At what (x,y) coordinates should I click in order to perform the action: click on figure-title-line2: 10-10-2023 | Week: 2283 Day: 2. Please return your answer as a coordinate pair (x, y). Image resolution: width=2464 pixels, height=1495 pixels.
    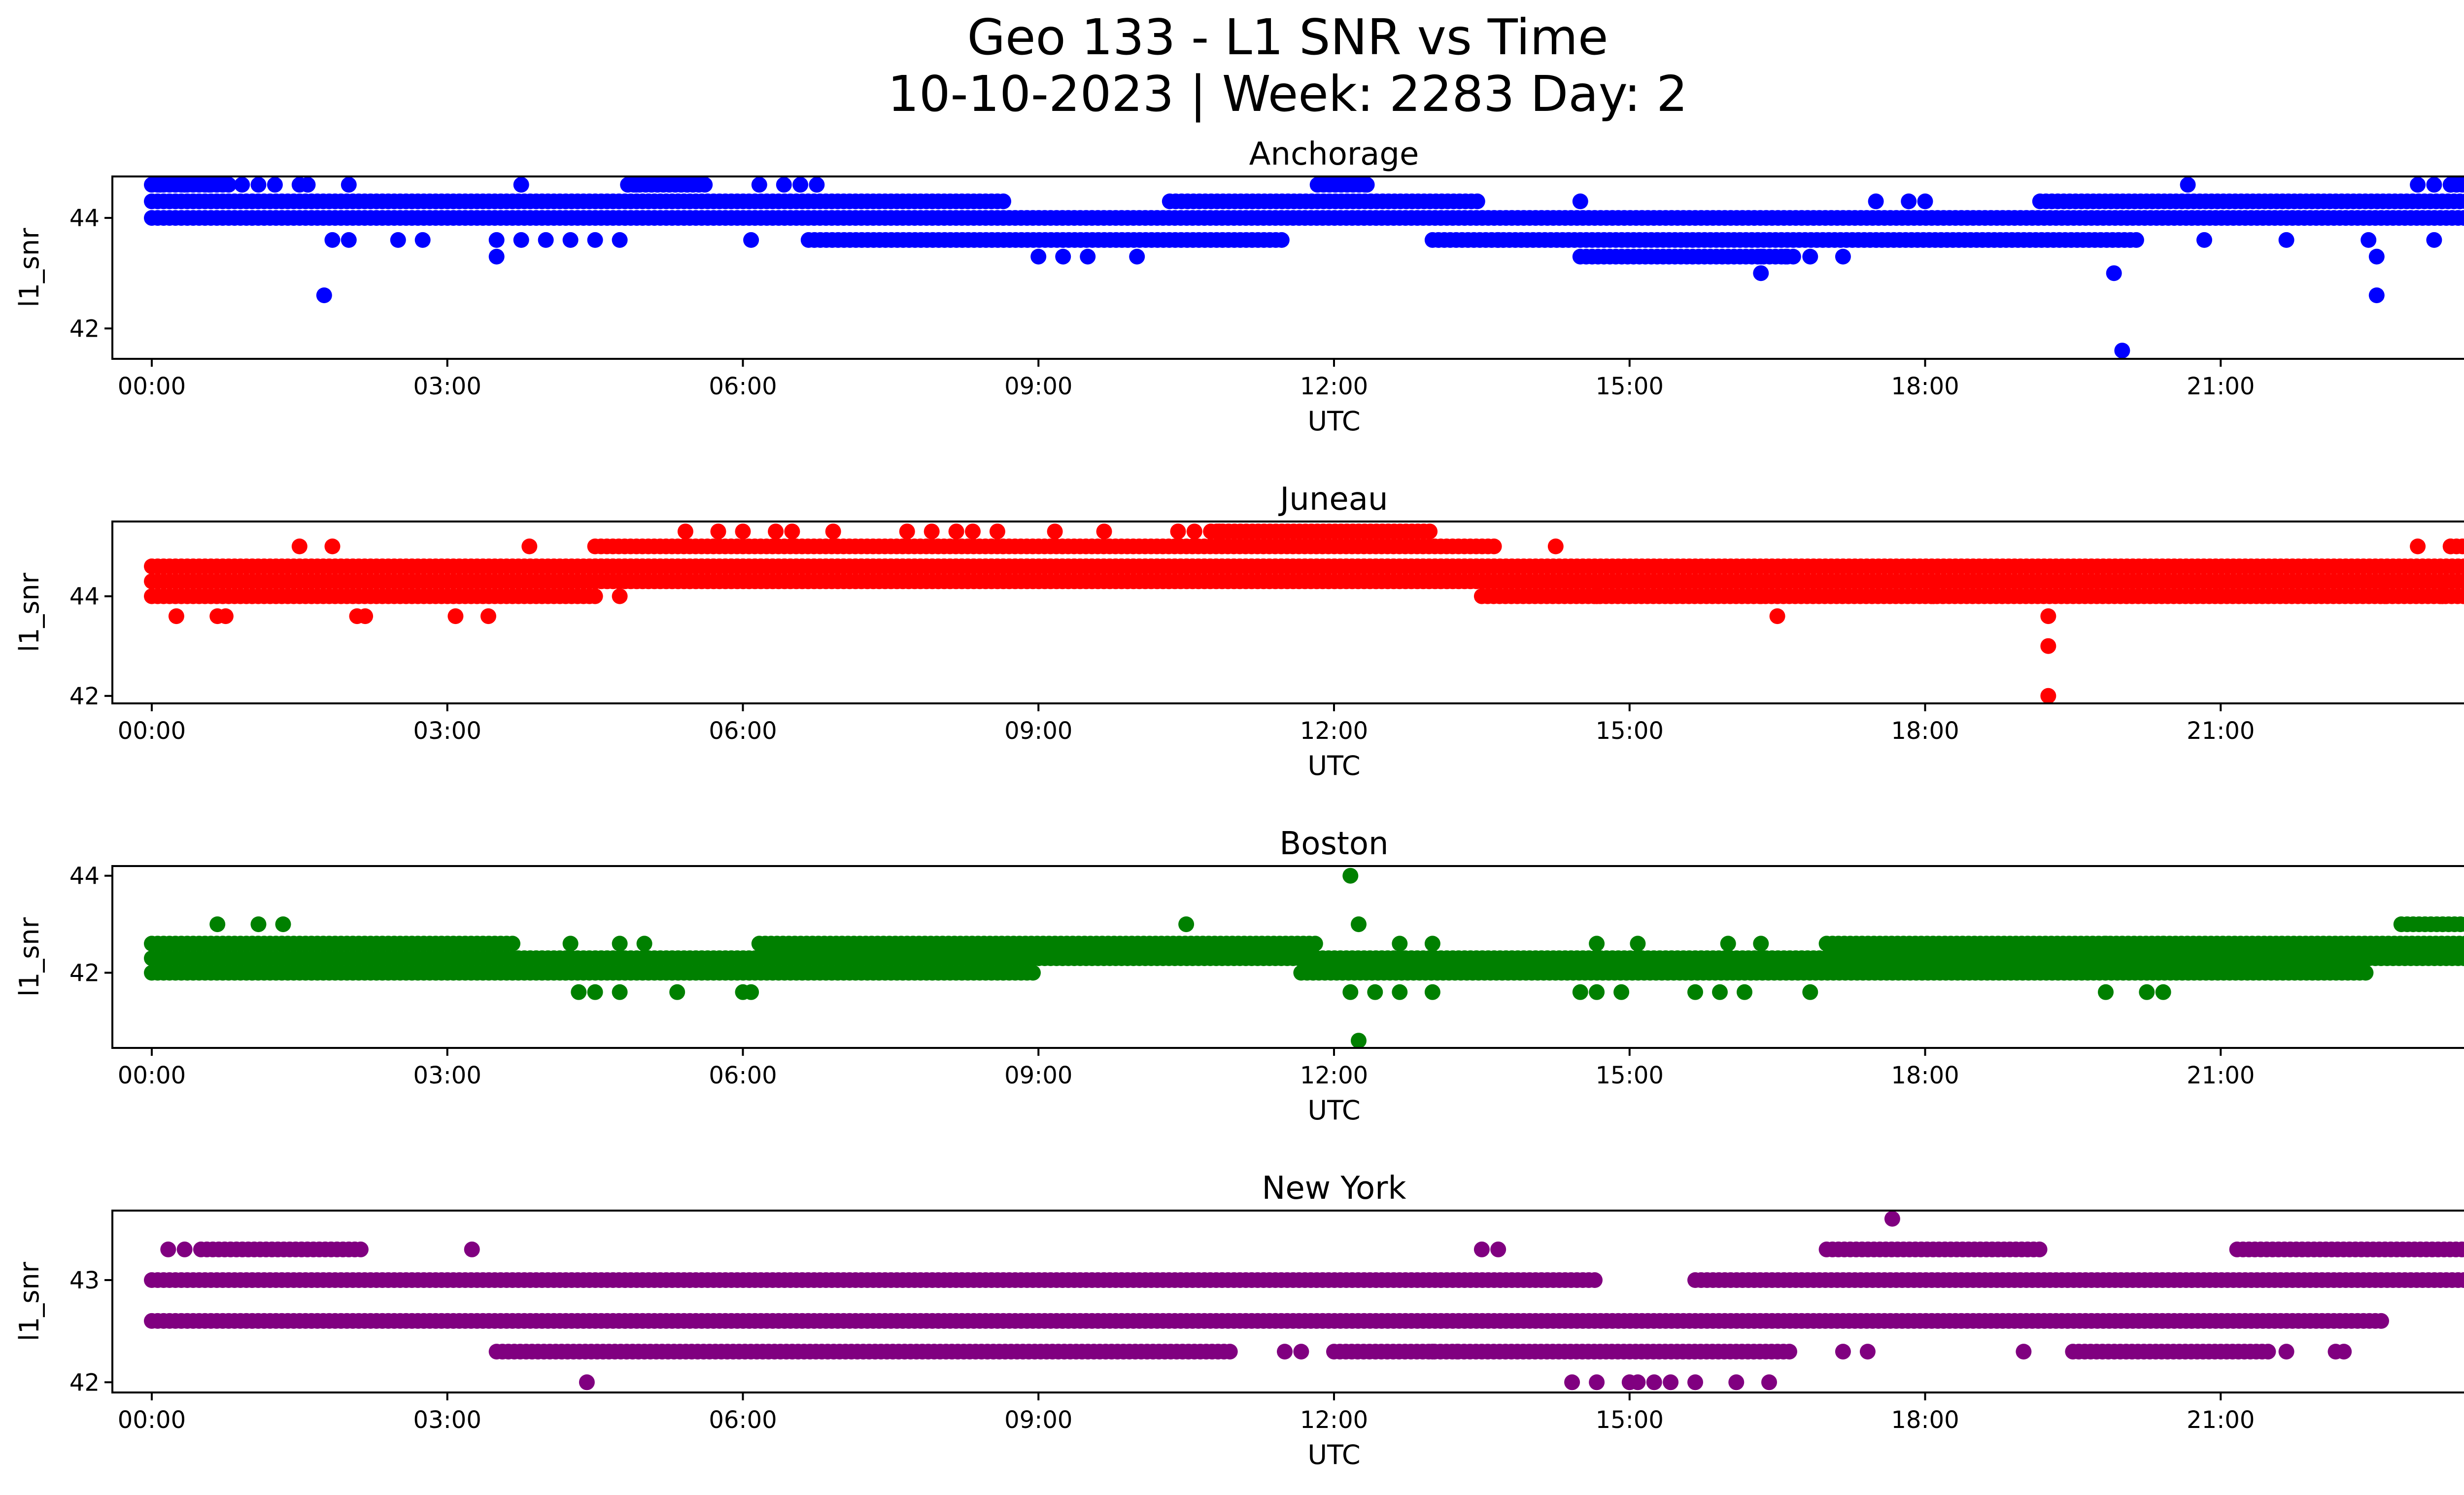
    Looking at the image, I should click on (1287, 94).